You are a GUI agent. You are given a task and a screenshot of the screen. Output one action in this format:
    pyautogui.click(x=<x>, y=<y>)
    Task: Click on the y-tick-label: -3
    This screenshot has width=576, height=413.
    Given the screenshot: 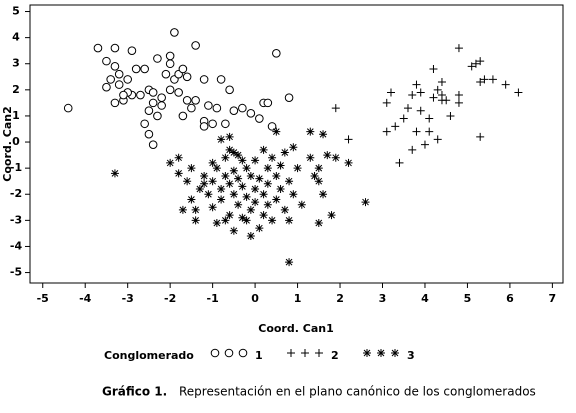 What is the action you would take?
    pyautogui.click(x=16, y=219)
    